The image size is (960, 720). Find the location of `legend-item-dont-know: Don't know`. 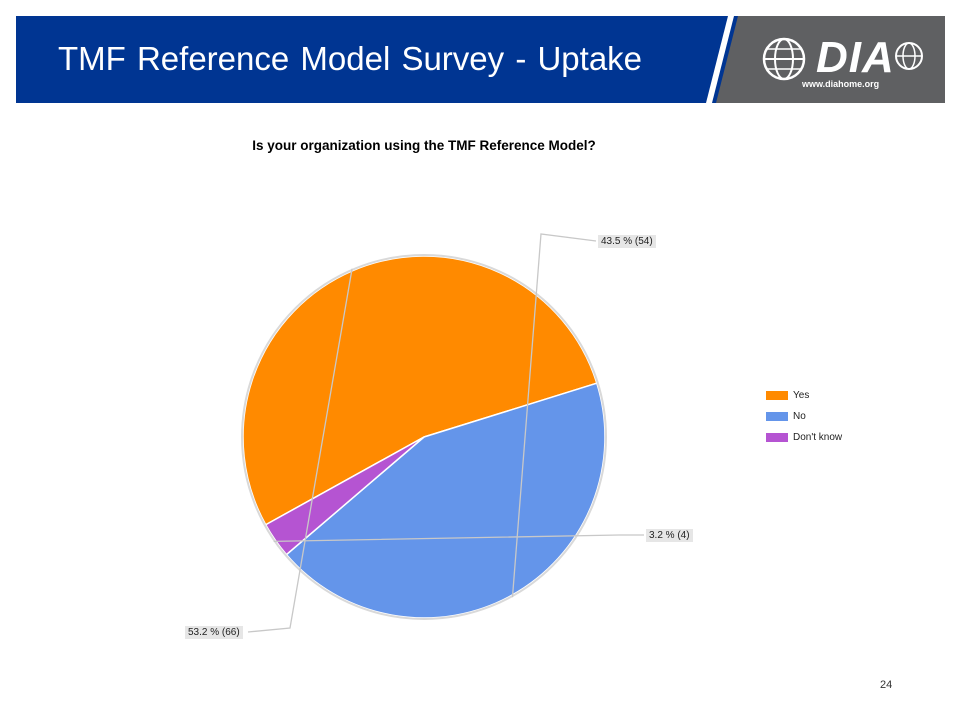

legend-item-dont-know: Don't know is located at coordinates (804, 437).